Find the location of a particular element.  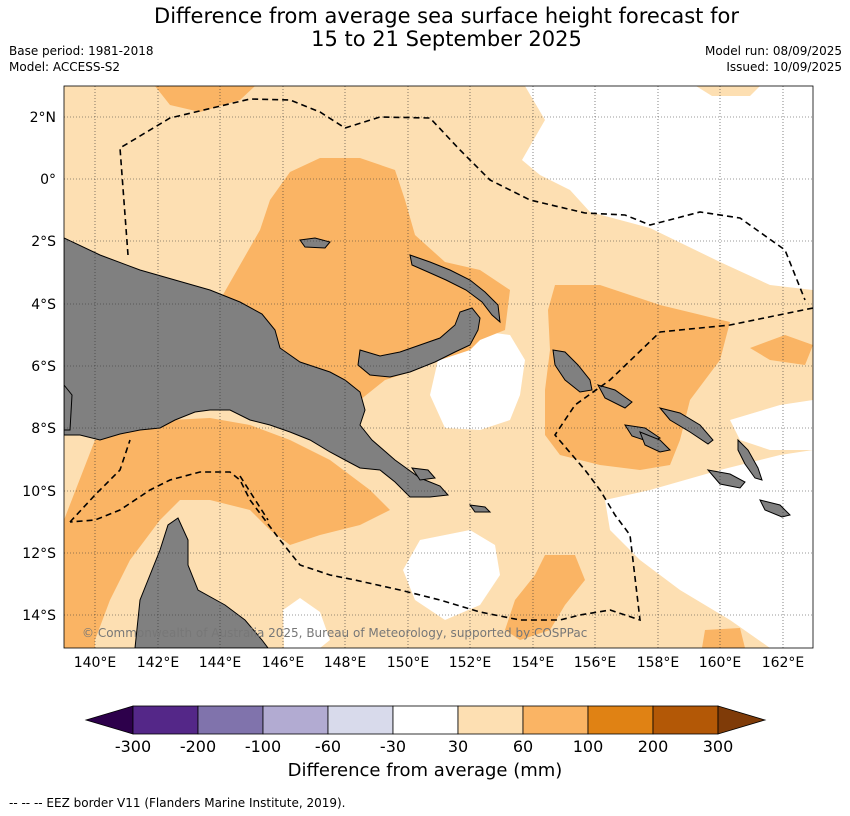

lon-label: 144°E is located at coordinates (220, 663).